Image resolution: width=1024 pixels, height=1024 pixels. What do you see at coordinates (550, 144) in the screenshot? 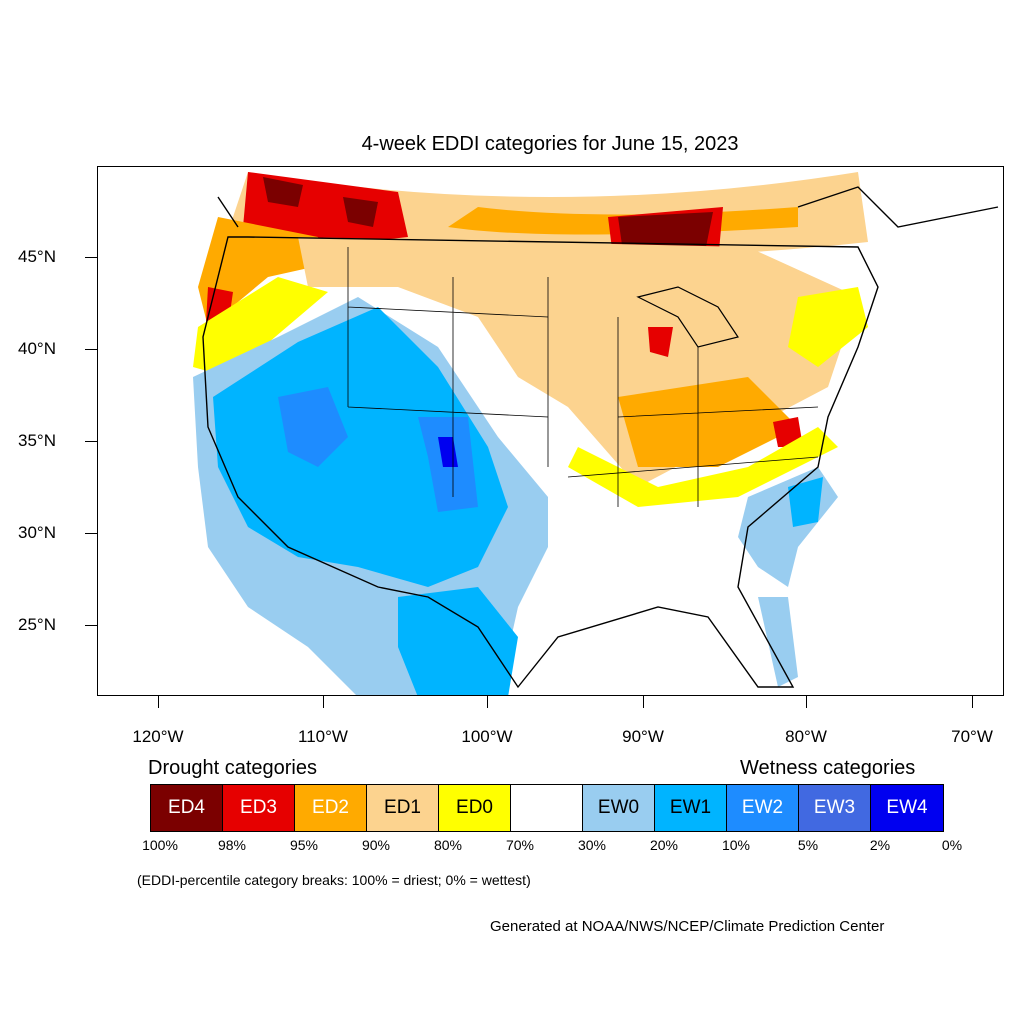
I see `map-title: 4-week EDDI categories for June 15, 2023` at bounding box center [550, 144].